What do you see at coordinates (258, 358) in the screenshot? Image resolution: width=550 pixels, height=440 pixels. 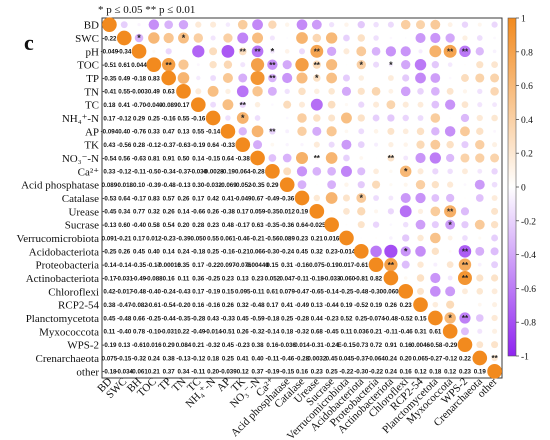 I see `correlation-value: 0.40` at bounding box center [258, 358].